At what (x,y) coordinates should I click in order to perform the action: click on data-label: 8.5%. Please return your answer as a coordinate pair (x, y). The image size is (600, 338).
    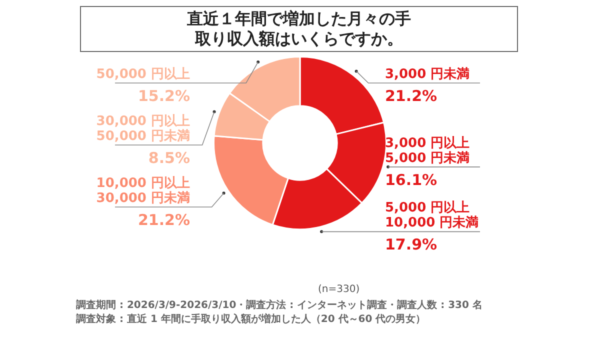
    Looking at the image, I should click on (169, 158).